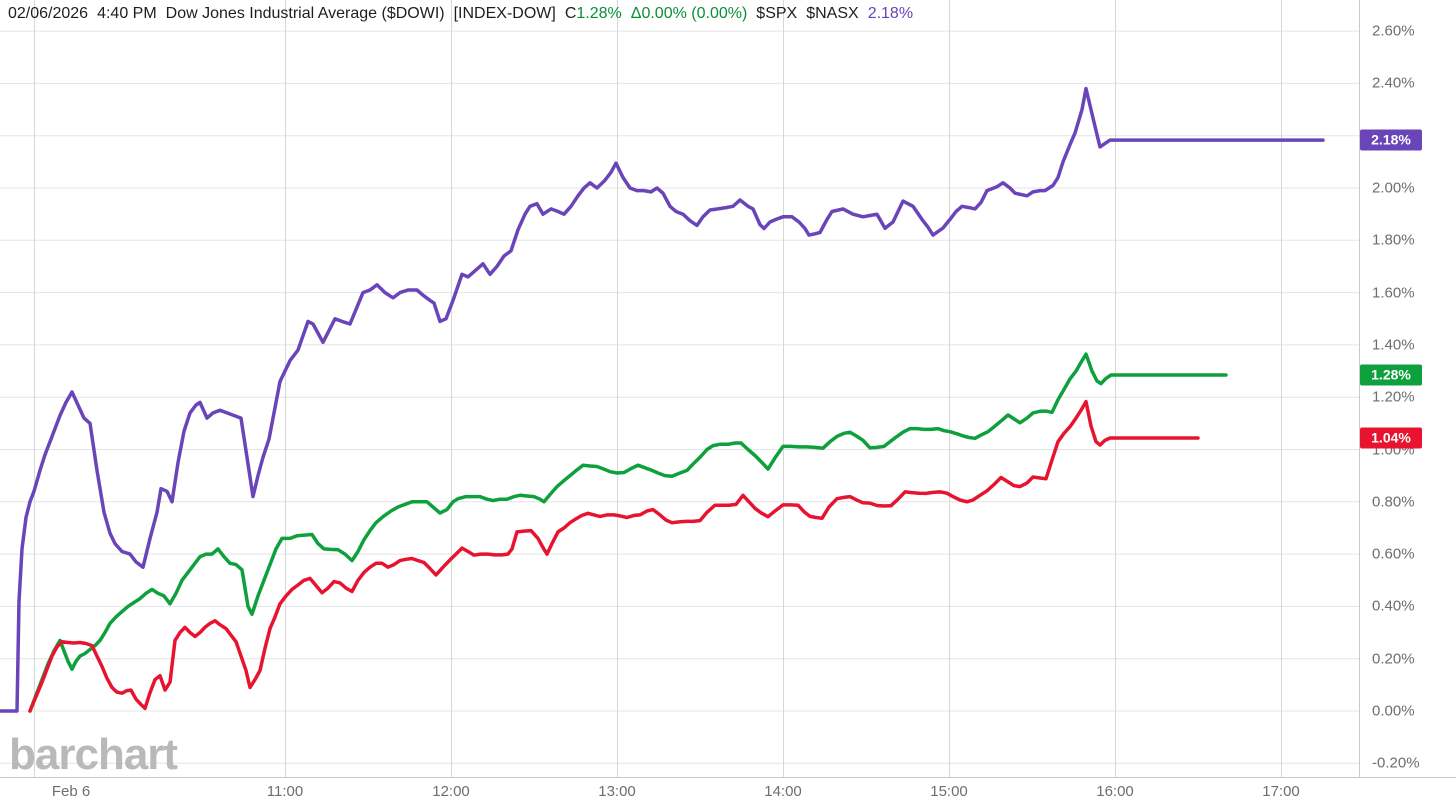 The image size is (1456, 809). I want to click on y-tick-label: 0.60%, so click(1393, 554).